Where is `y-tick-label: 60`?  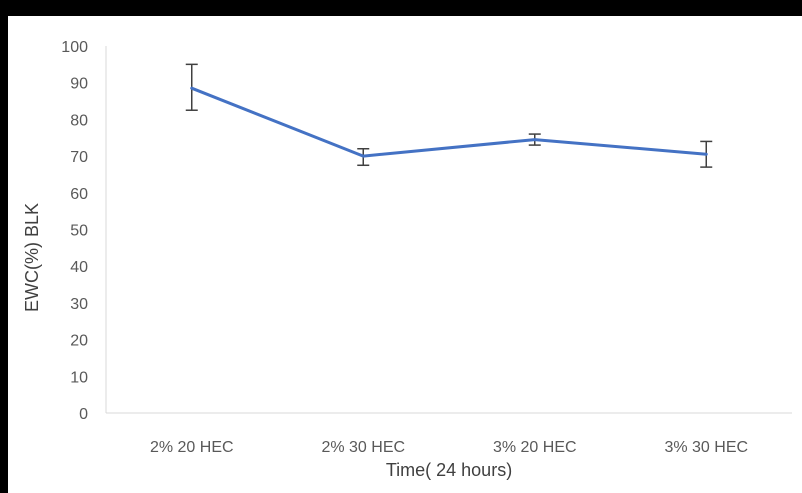 y-tick-label: 60 is located at coordinates (79, 194).